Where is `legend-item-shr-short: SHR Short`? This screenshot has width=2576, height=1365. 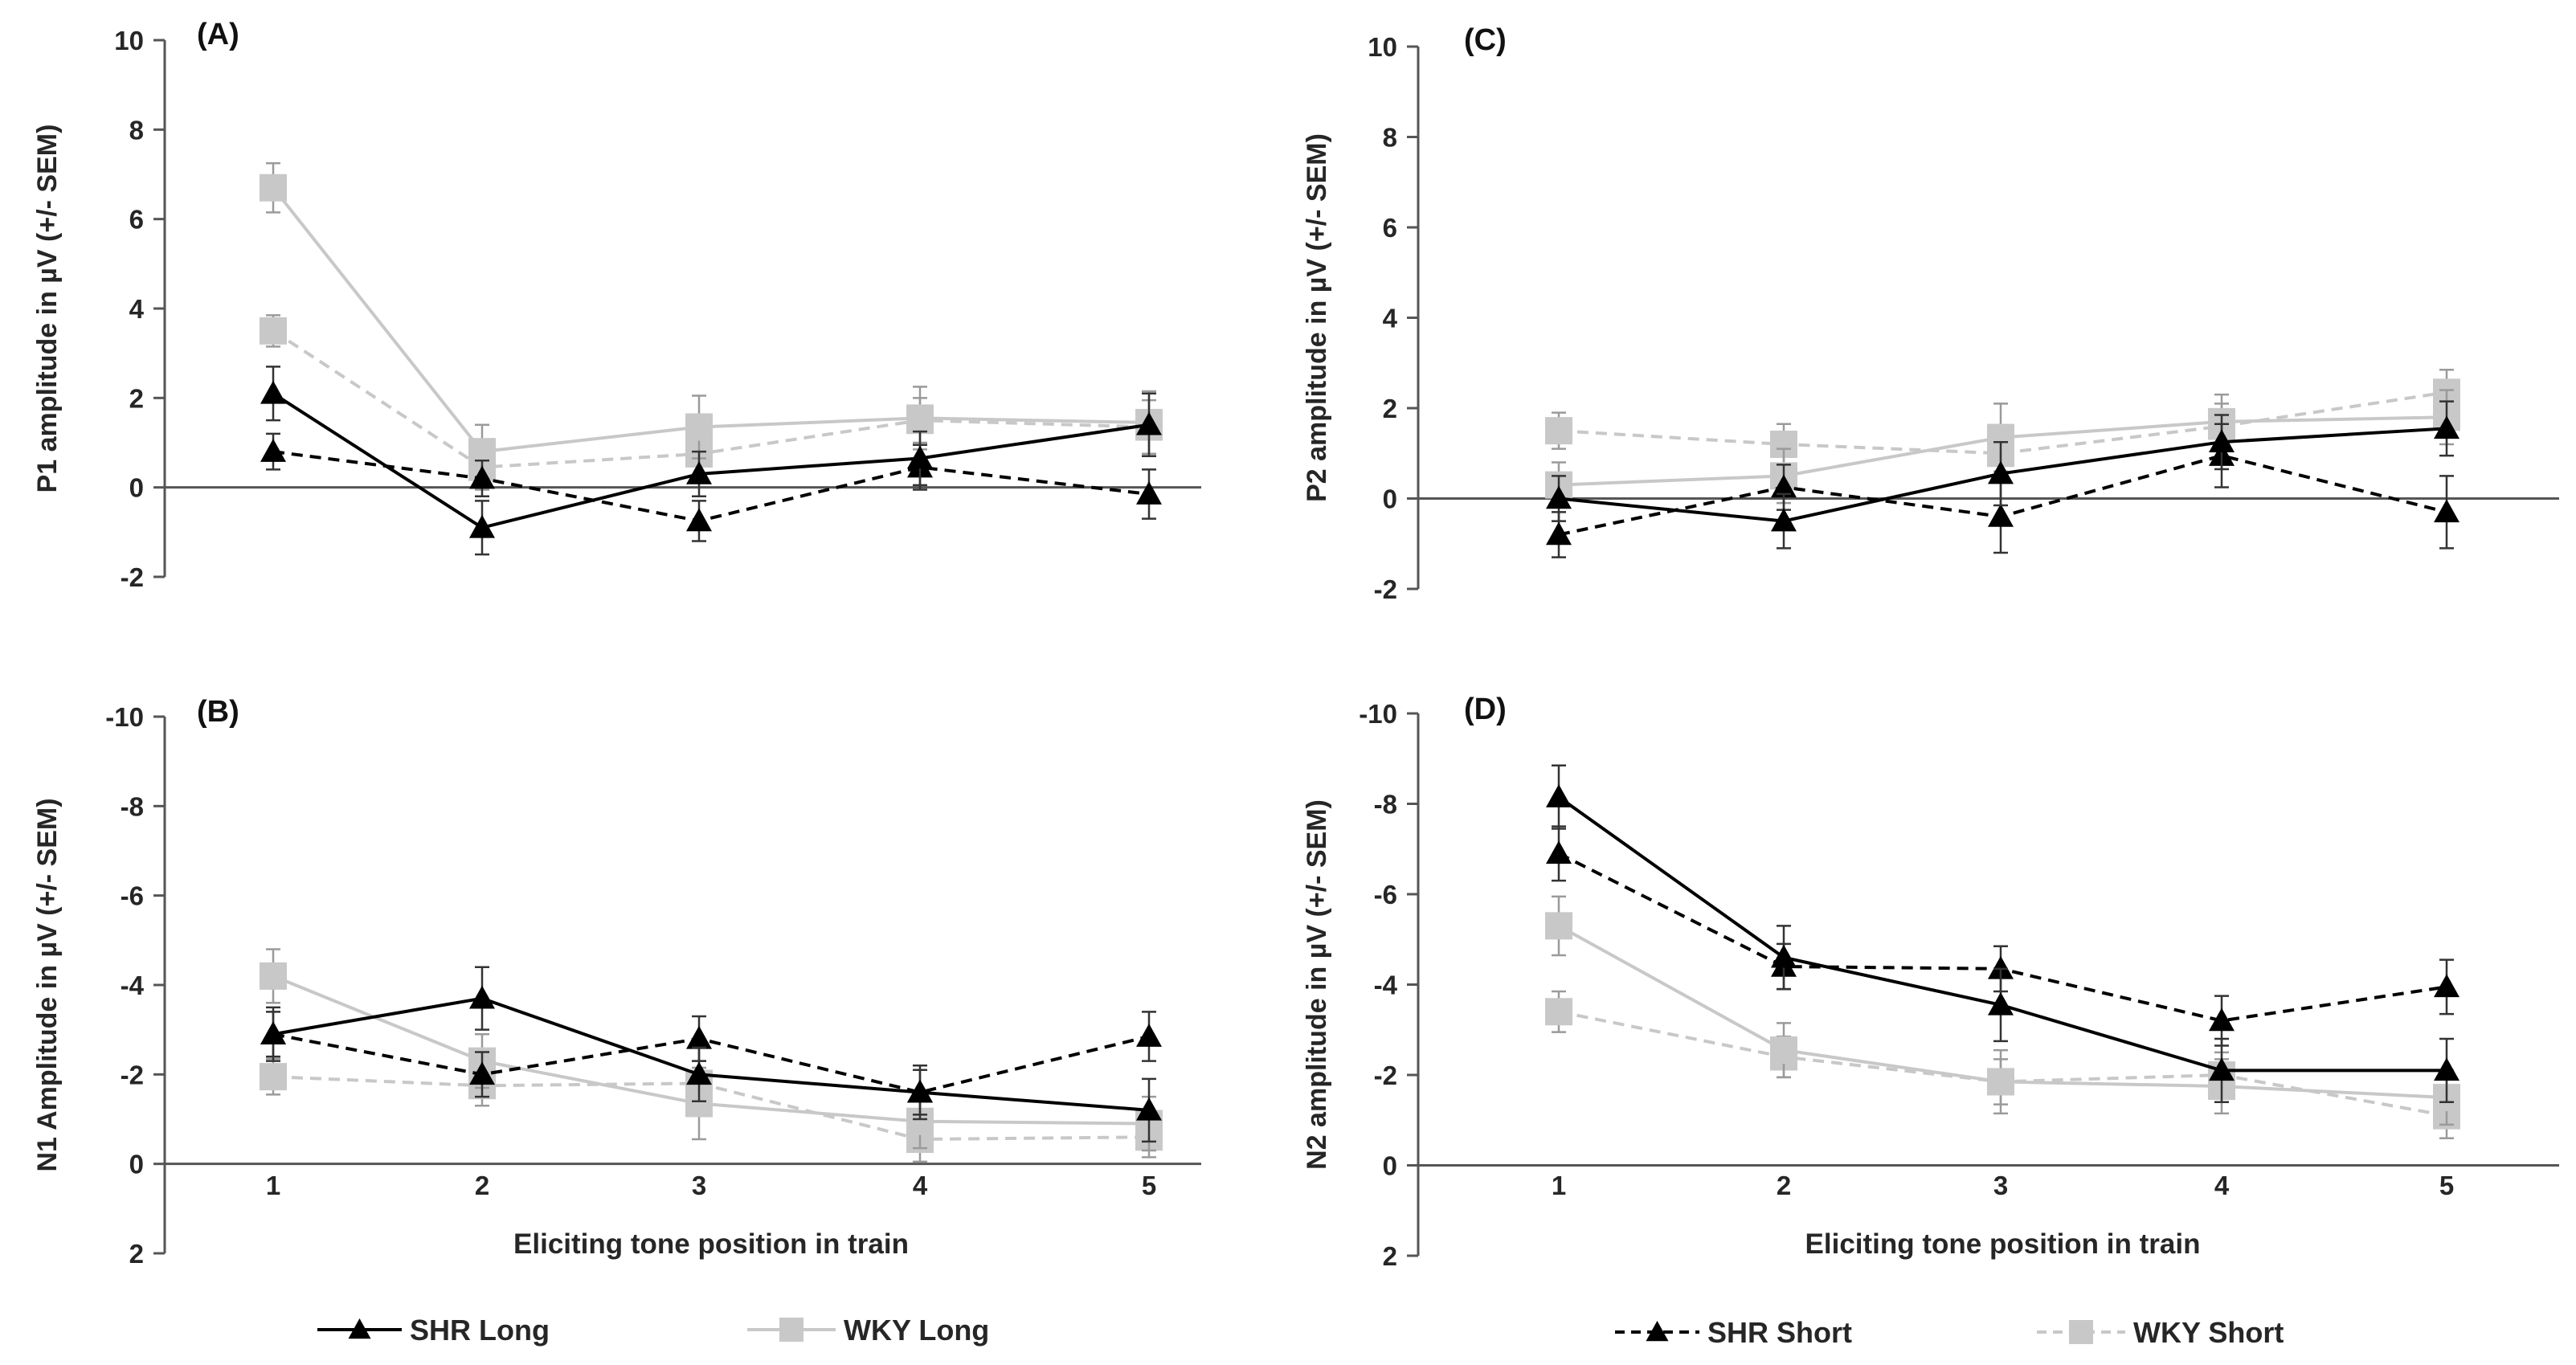
legend-item-shr-short: SHR Short is located at coordinates (1734, 1332).